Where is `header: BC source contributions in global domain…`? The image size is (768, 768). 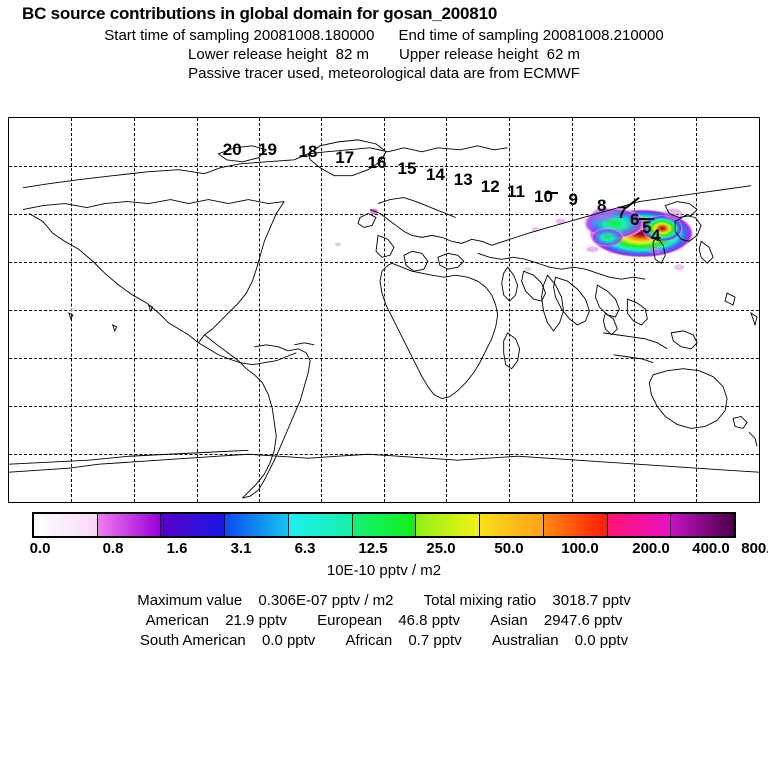 header: BC source contributions in global domain… is located at coordinates (384, 41).